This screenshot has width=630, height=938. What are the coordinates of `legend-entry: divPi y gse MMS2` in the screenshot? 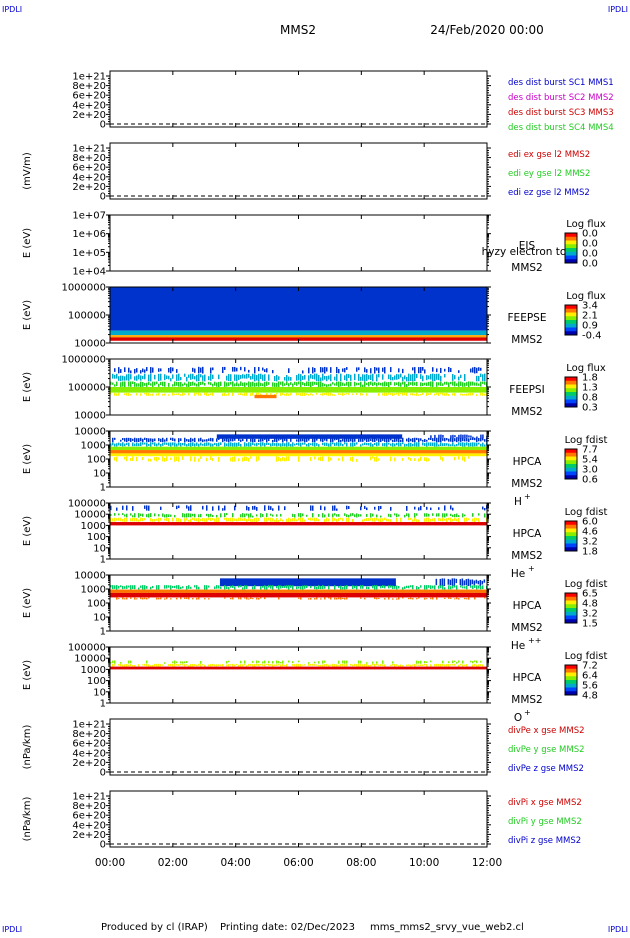 It's located at (545, 822).